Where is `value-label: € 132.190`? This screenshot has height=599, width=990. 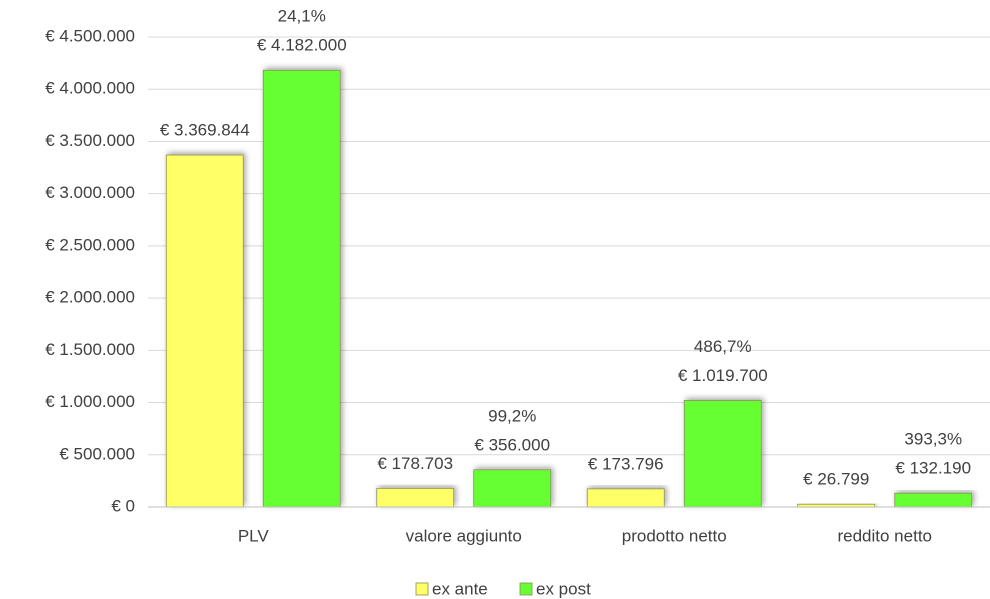
value-label: € 132.190 is located at coordinates (933, 468).